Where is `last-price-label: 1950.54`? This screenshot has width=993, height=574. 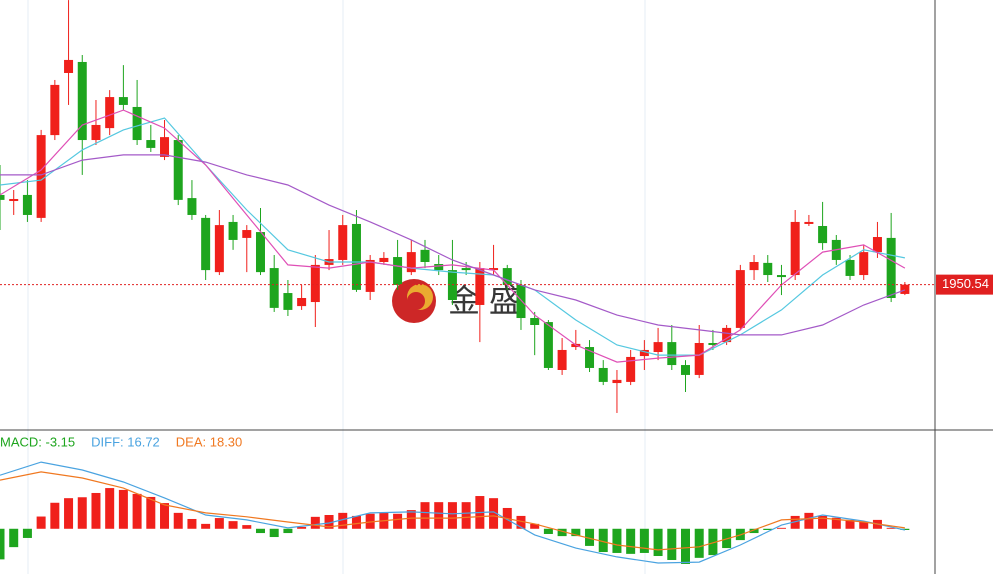 last-price-label: 1950.54 is located at coordinates (965, 283).